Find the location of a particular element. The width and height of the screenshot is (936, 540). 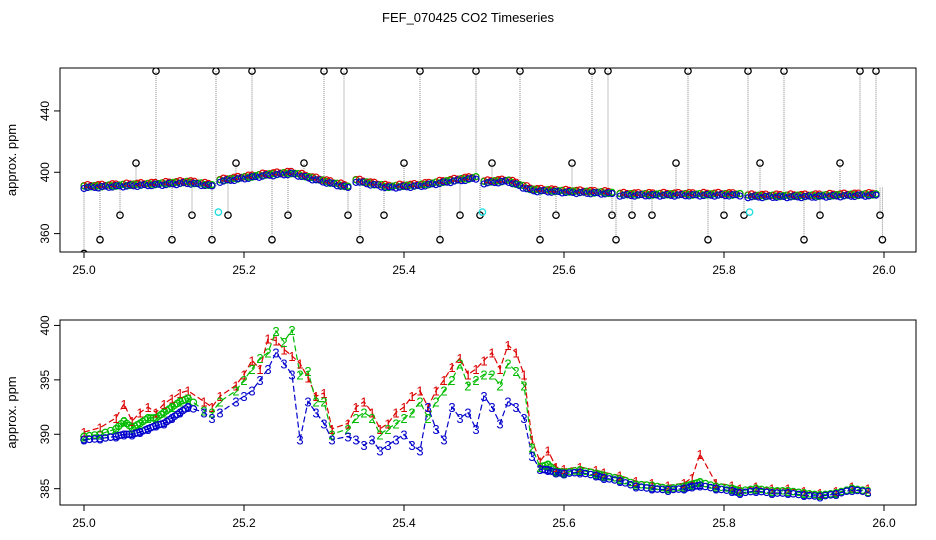

chart-title: FEF_070425 CO2 Timeseries is located at coordinates (468, 17).